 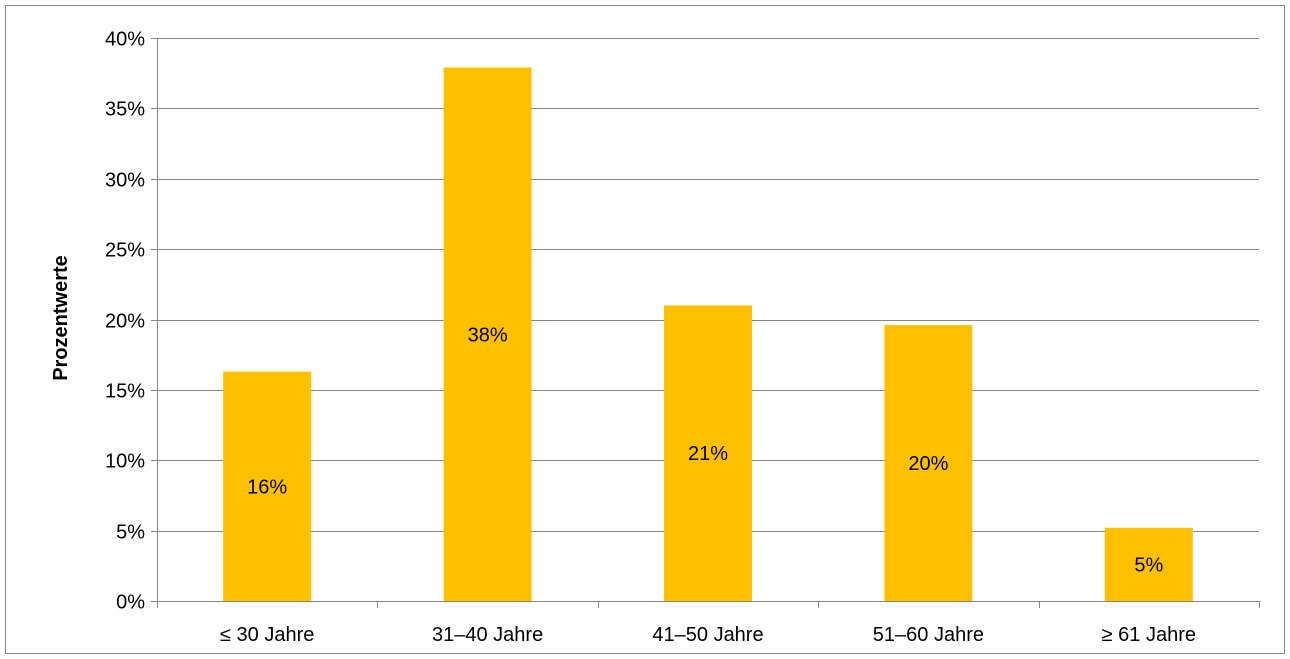 I want to click on y-tick-labels: 0% 5% 10% 15% 20% 25% 30% 35% 40%, so click(x=125, y=321).